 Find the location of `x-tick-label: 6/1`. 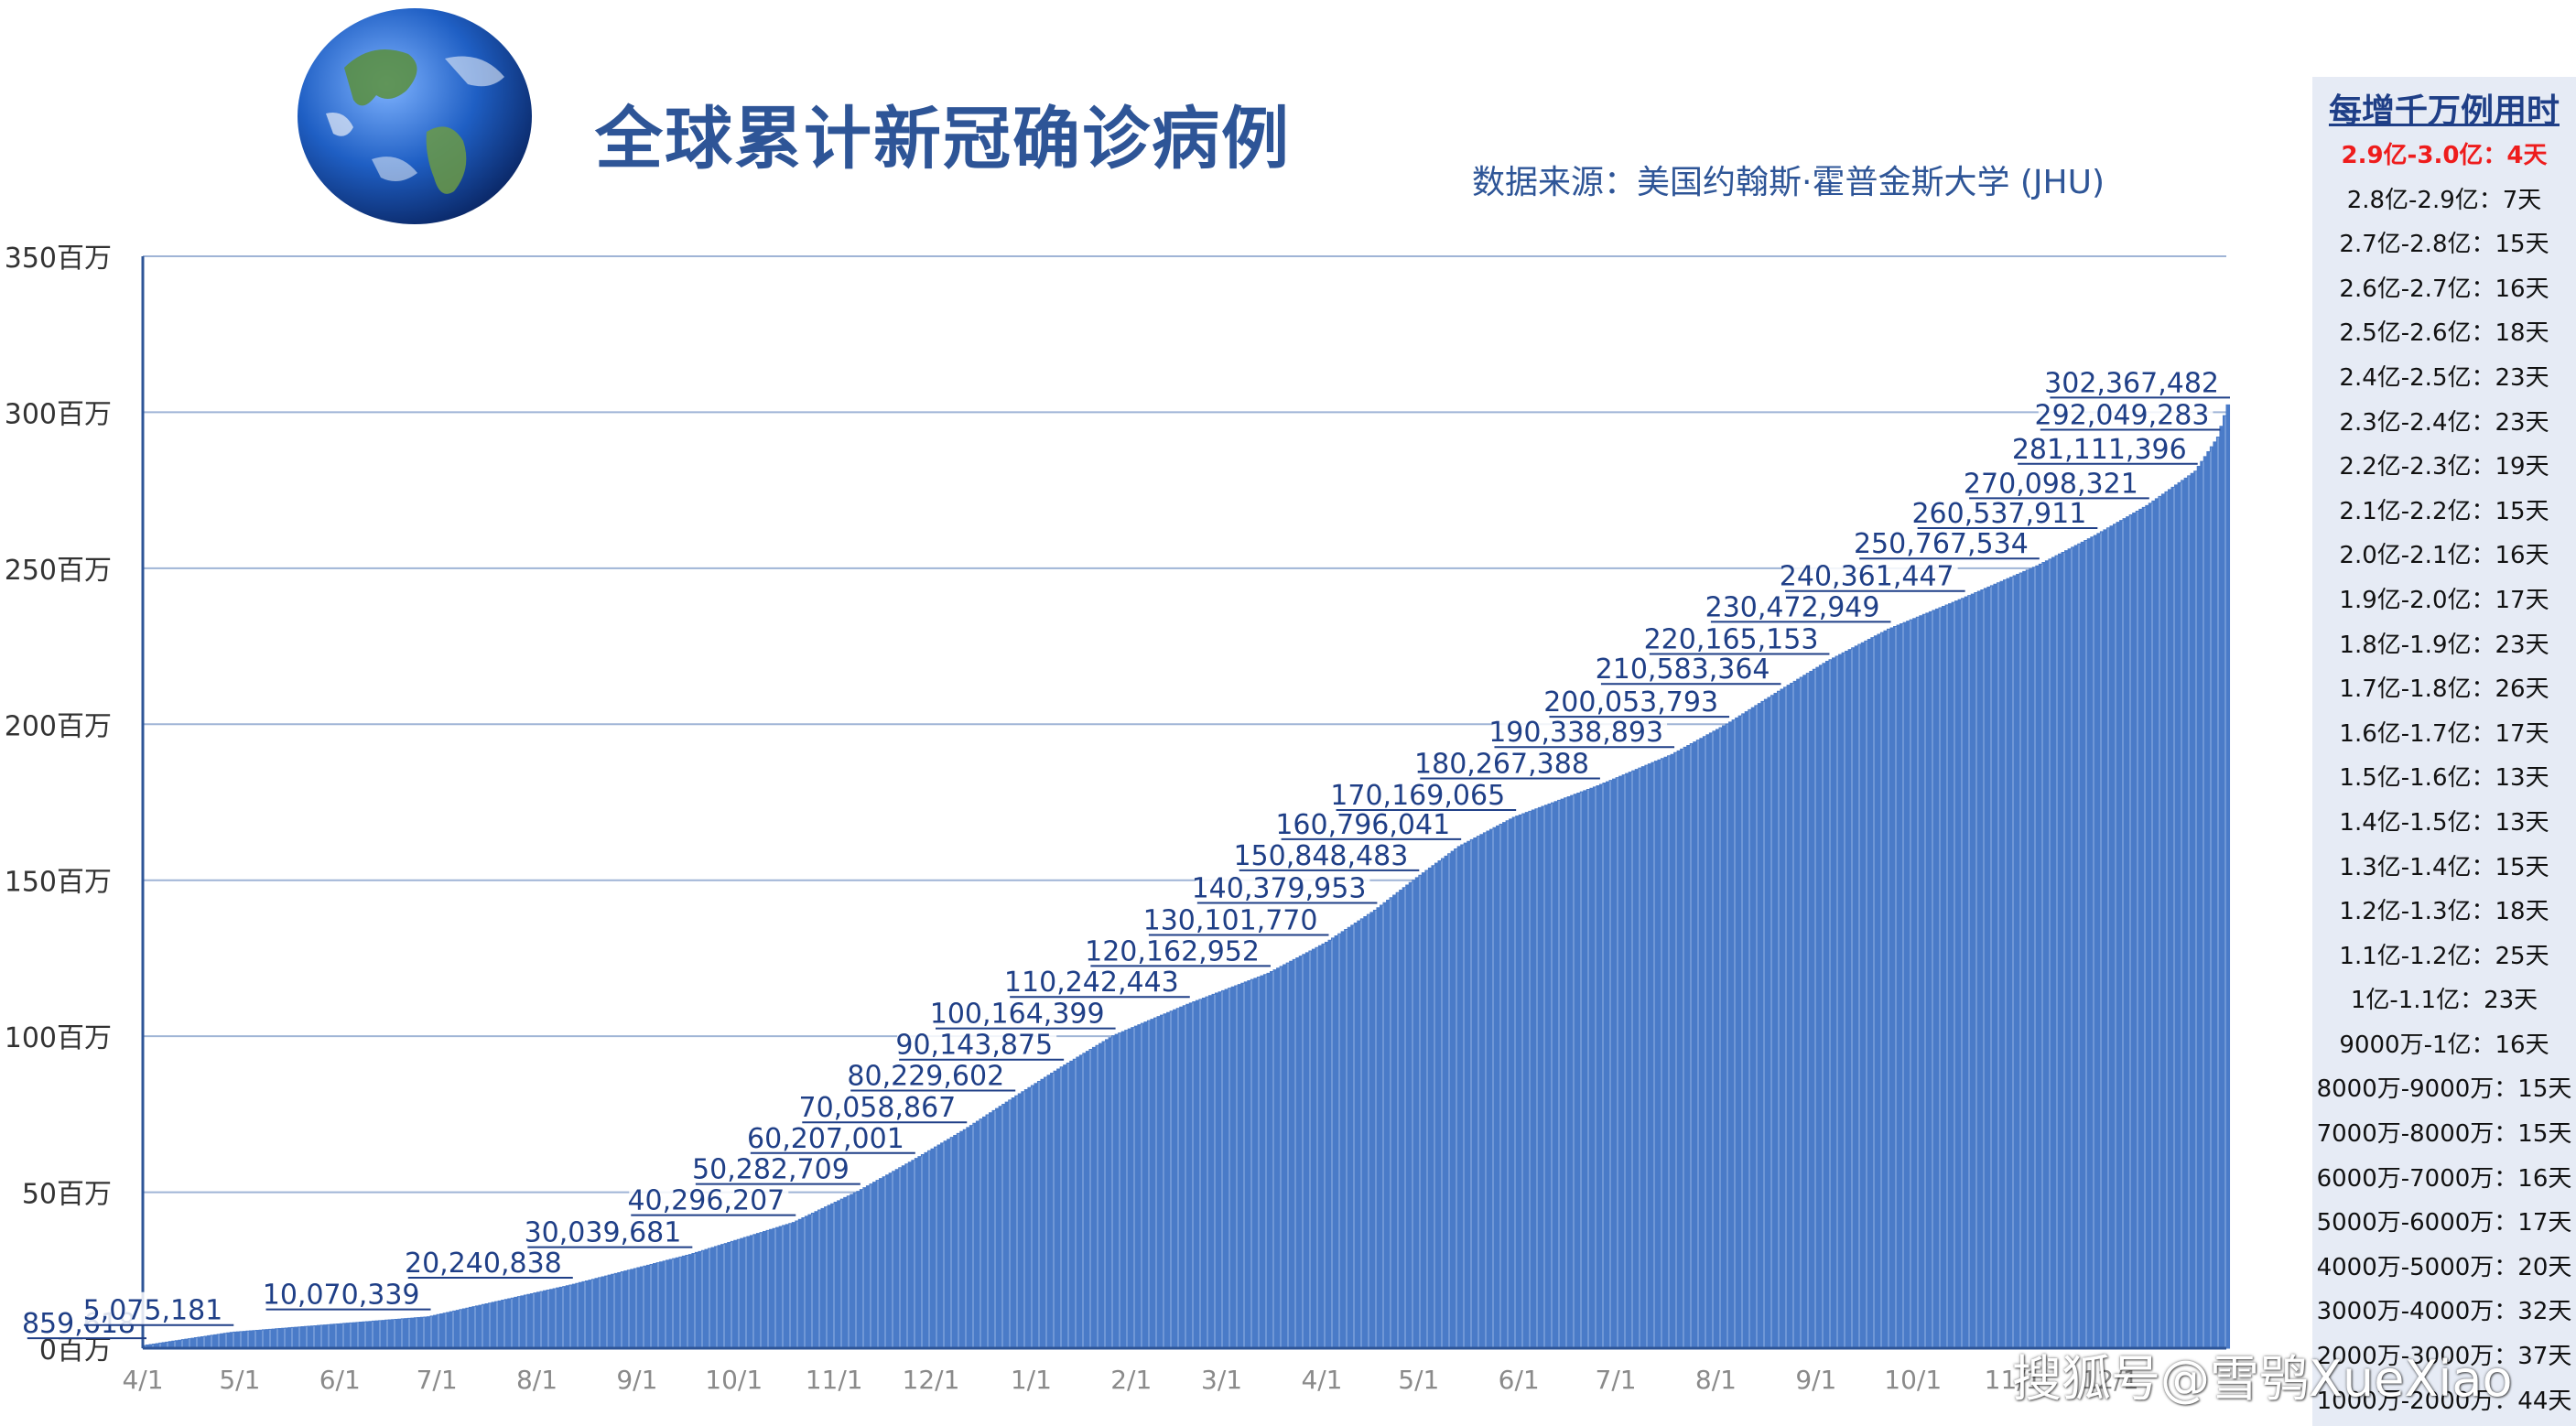

x-tick-label: 6/1 is located at coordinates (1519, 1380).